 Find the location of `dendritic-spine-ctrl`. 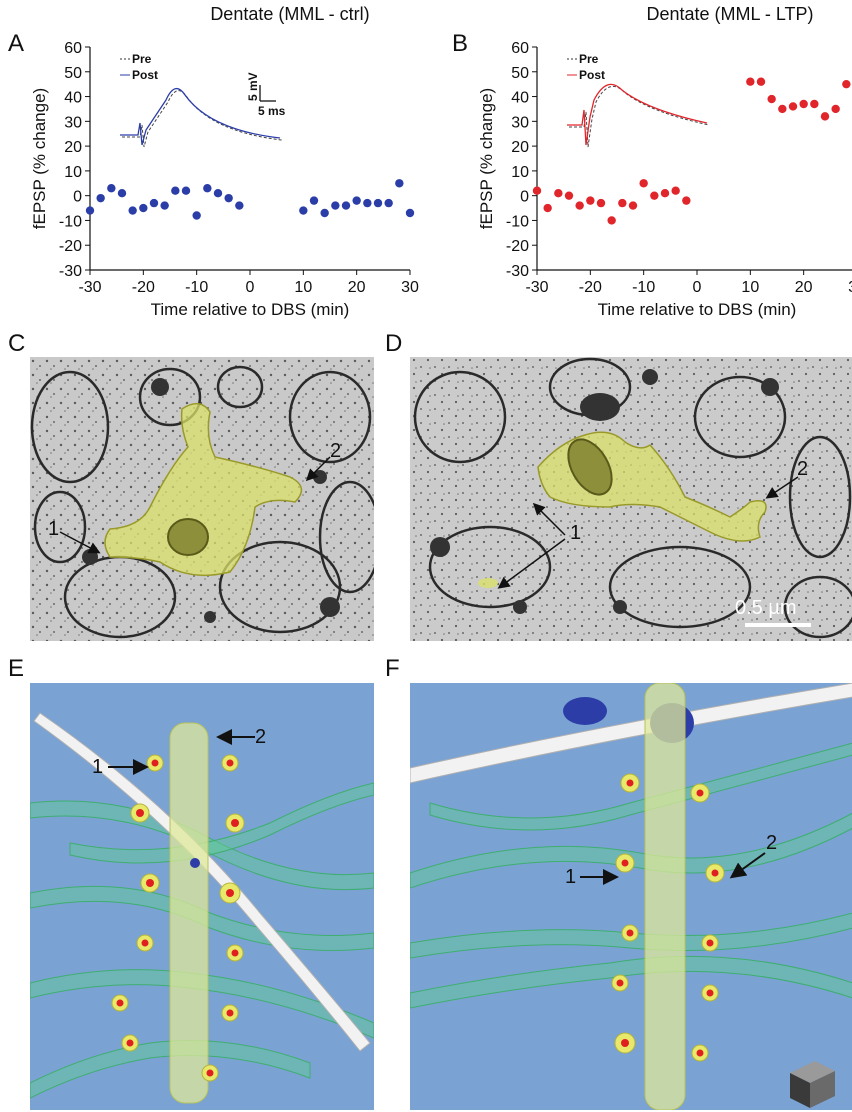

dendritic-spine-ctrl is located at coordinates (203, 490).